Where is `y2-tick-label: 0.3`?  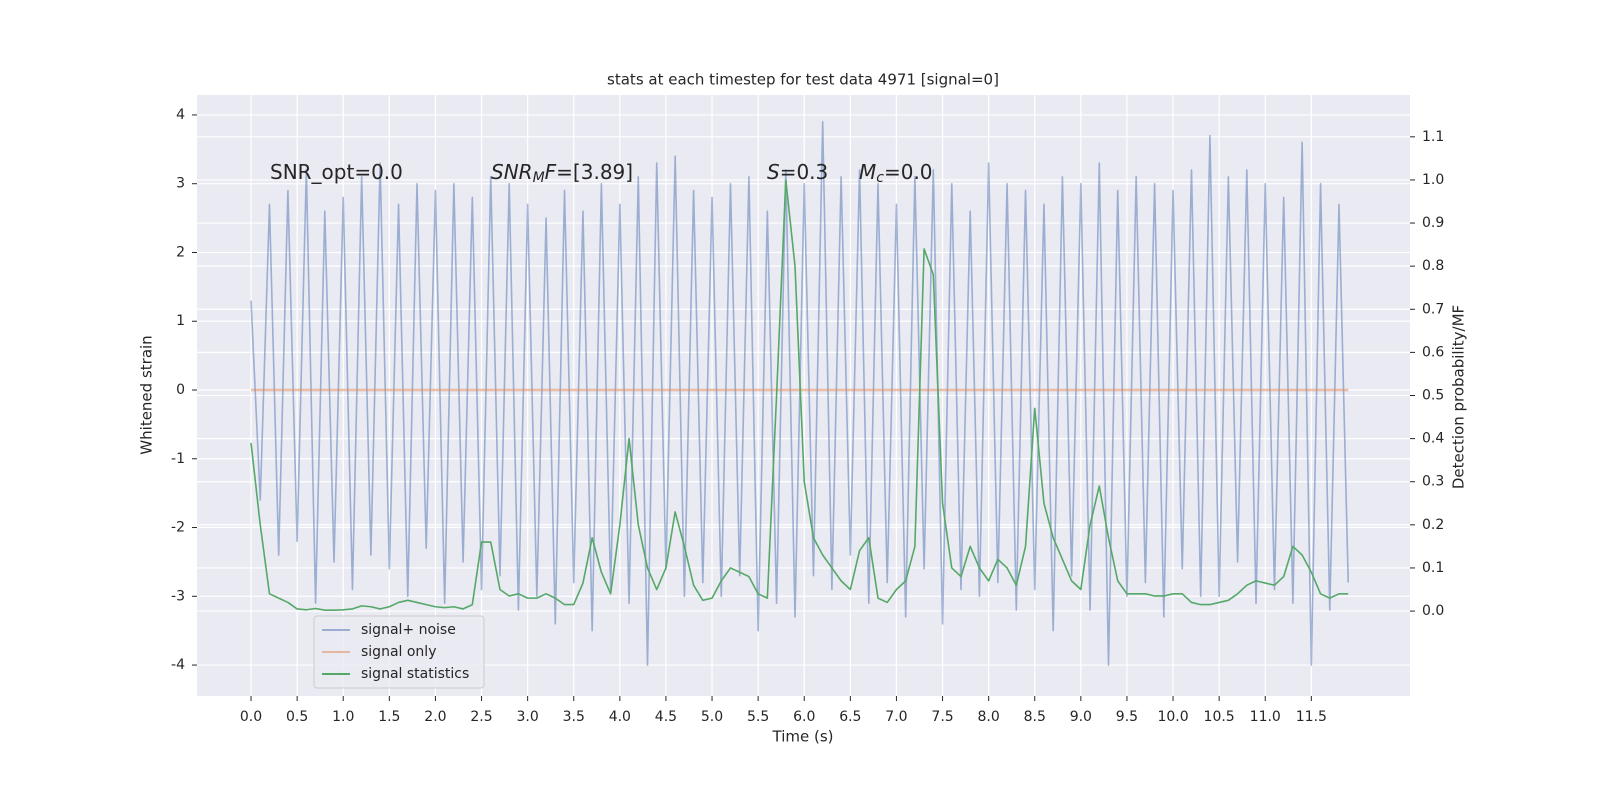
y2-tick-label: 0.3 is located at coordinates (1433, 482).